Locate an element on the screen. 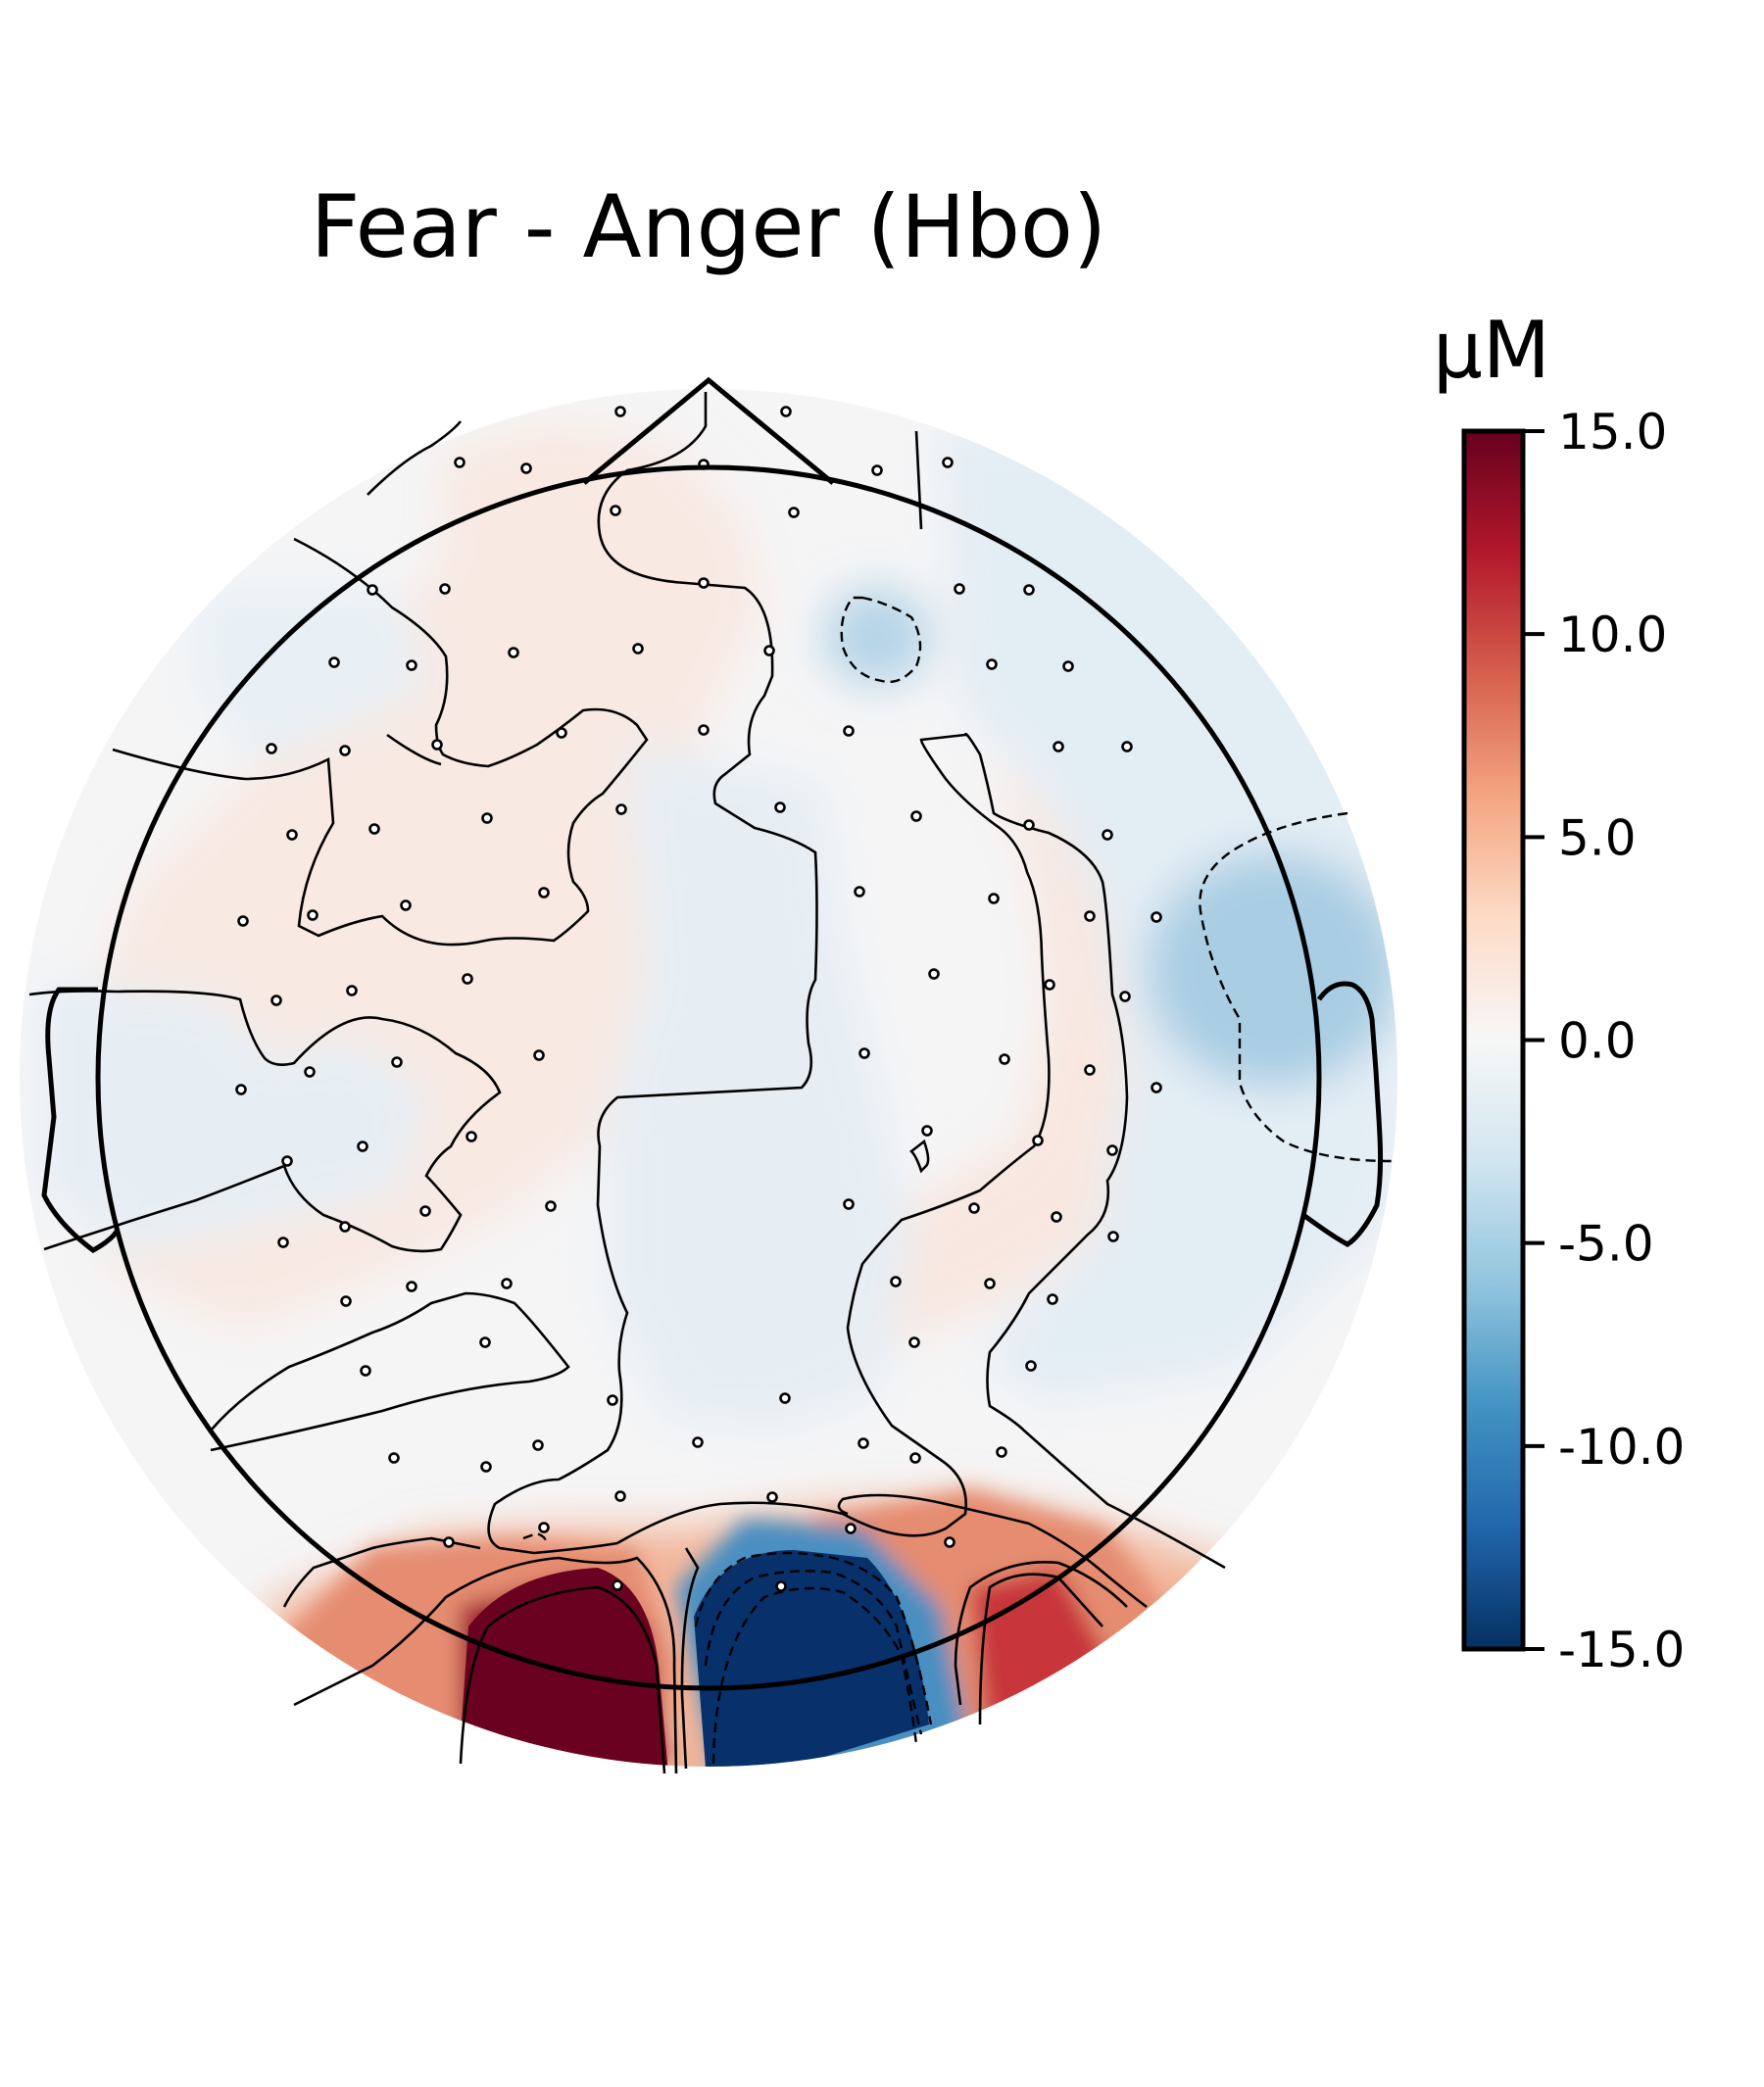 The width and height of the screenshot is (1764, 2087). colorbar-tick-label: 10.0 is located at coordinates (1612, 635).